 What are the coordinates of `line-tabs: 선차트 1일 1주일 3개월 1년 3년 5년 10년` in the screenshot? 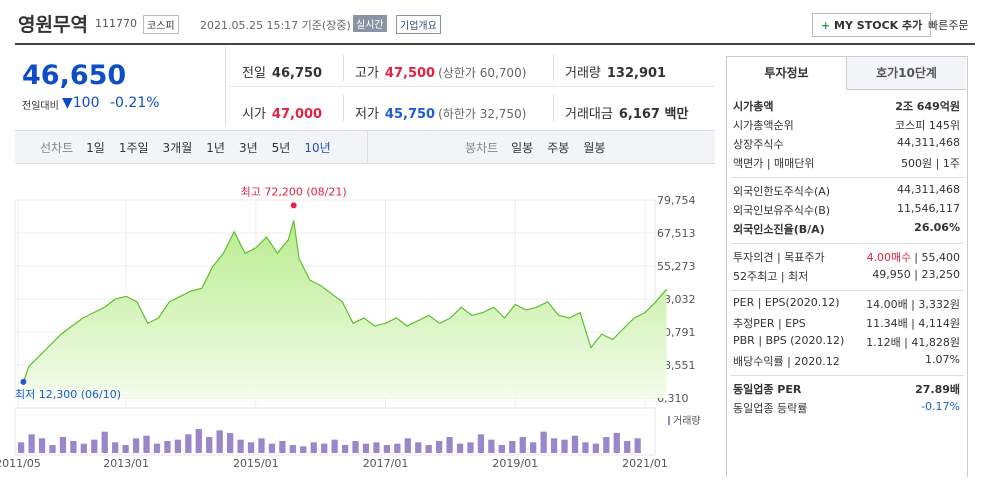 It's located at (189, 147).